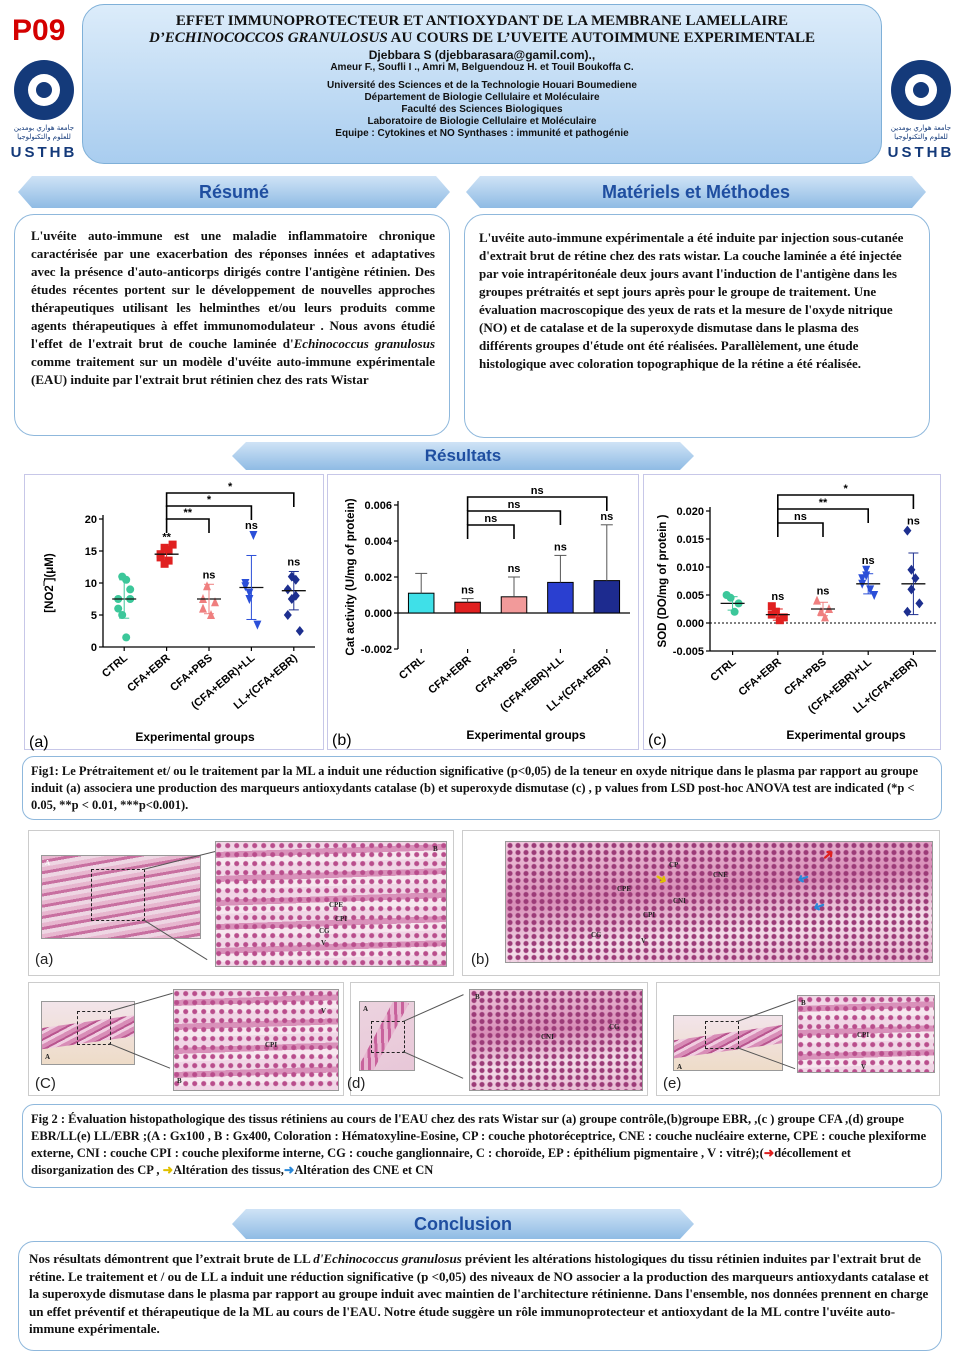 This screenshot has width=965, height=1366. I want to click on y-tick-label: 0.006, so click(378, 506).